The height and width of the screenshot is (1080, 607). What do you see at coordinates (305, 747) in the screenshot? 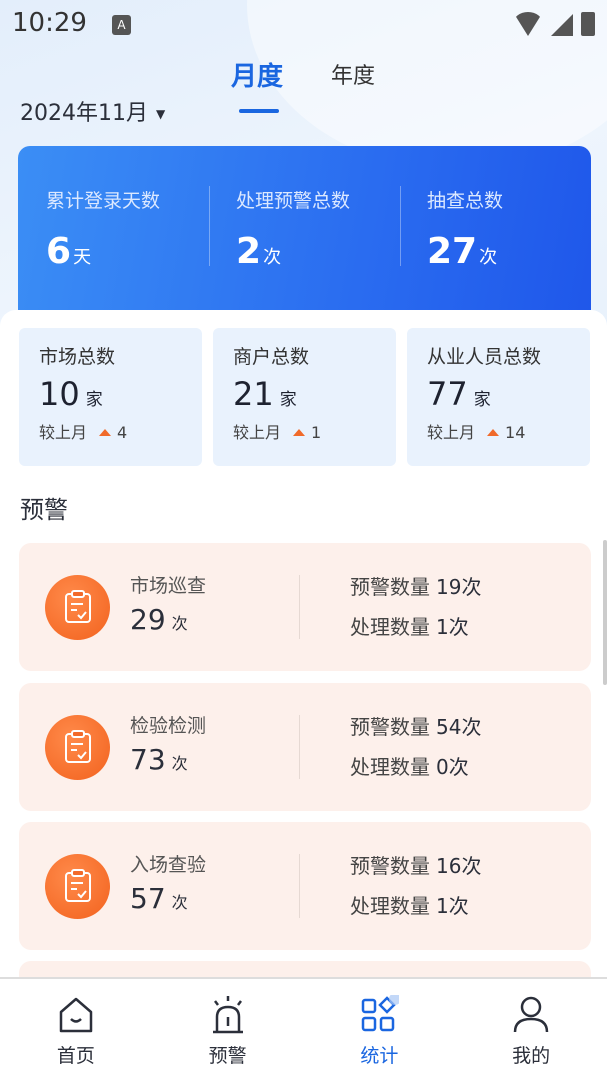
I see `warning-card: 检验检测 73 次 预警数量 54次 处理数量 0次` at bounding box center [305, 747].